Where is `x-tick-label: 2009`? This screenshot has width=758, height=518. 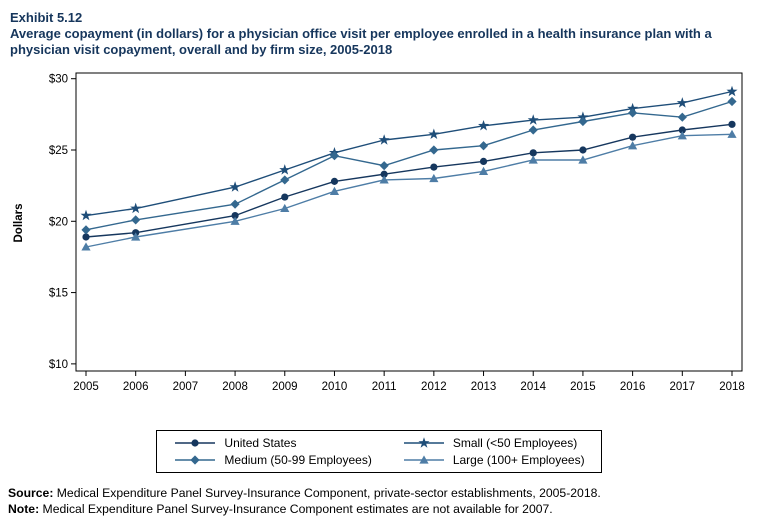
x-tick-label: 2009 is located at coordinates (285, 387).